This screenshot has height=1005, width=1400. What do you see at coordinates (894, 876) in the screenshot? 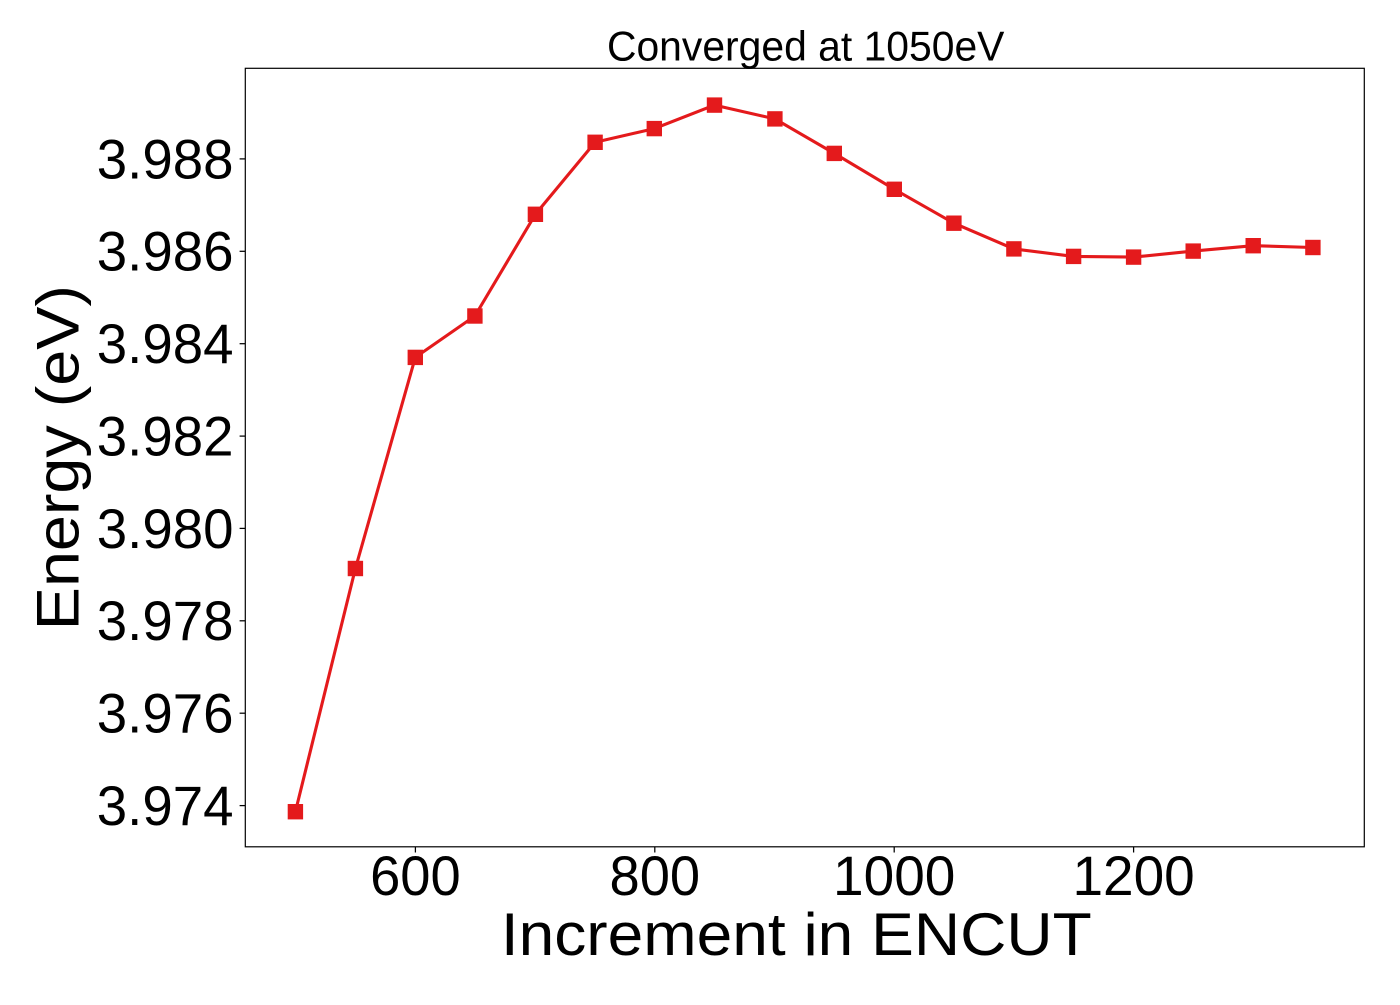
I see `svg-text: 1000` at bounding box center [894, 876].